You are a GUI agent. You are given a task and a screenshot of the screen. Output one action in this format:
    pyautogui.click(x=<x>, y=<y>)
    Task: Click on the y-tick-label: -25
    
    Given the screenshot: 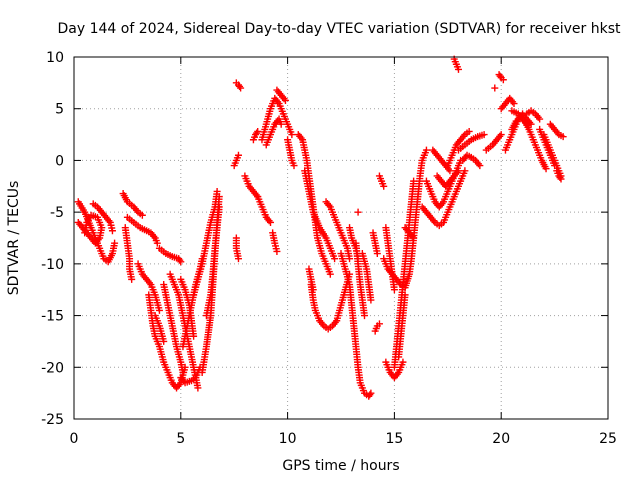 What is the action you would take?
    pyautogui.click(x=52, y=420)
    